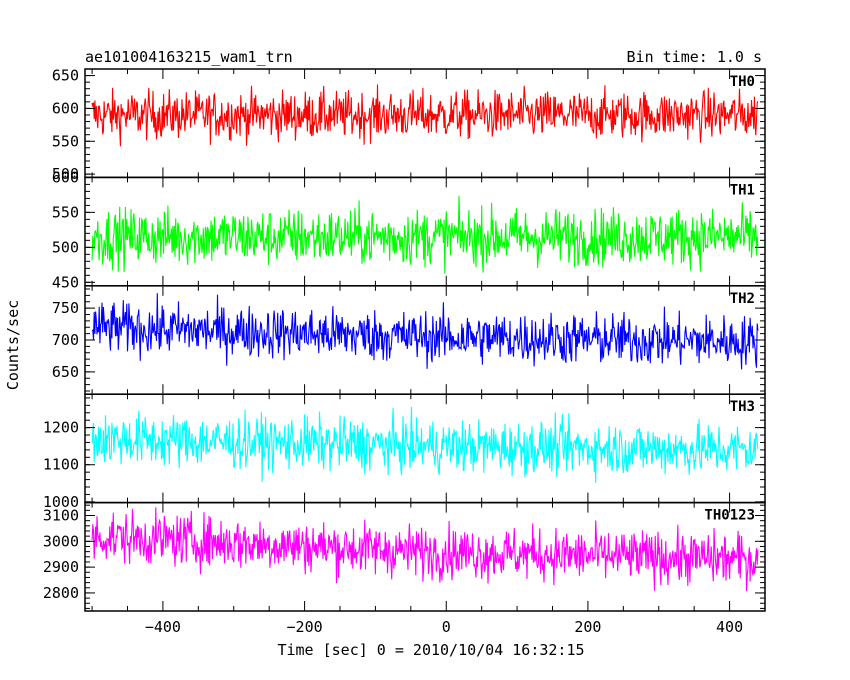 Image resolution: width=850 pixels, height=680 pixels. I want to click on y-tick-label: 3100, so click(61, 516).